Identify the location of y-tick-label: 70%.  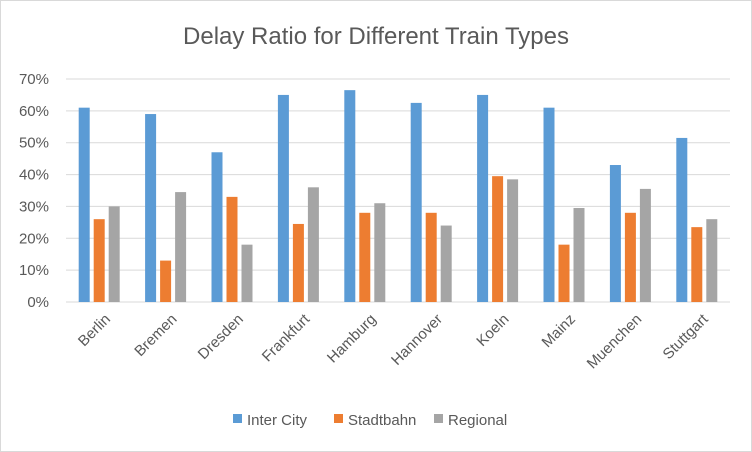
(34, 79).